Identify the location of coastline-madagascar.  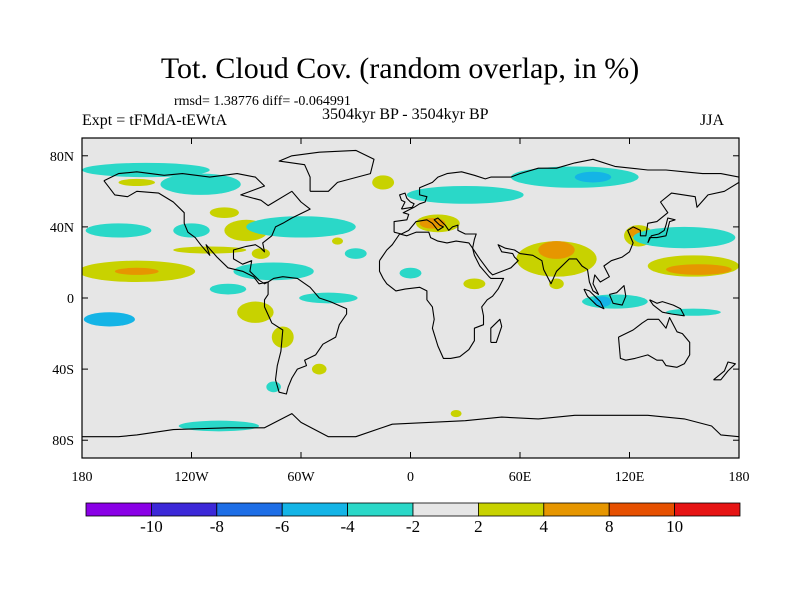
(496, 330).